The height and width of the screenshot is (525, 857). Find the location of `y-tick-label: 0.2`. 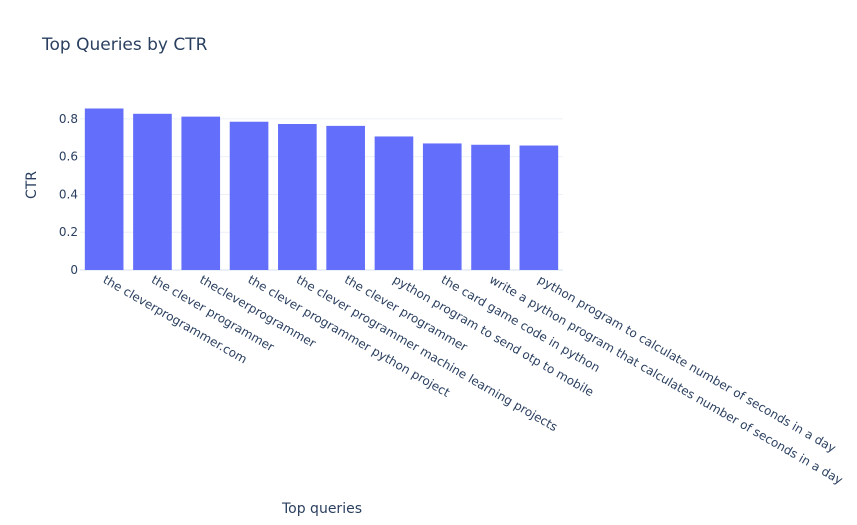

y-tick-label: 0.2 is located at coordinates (68, 232).